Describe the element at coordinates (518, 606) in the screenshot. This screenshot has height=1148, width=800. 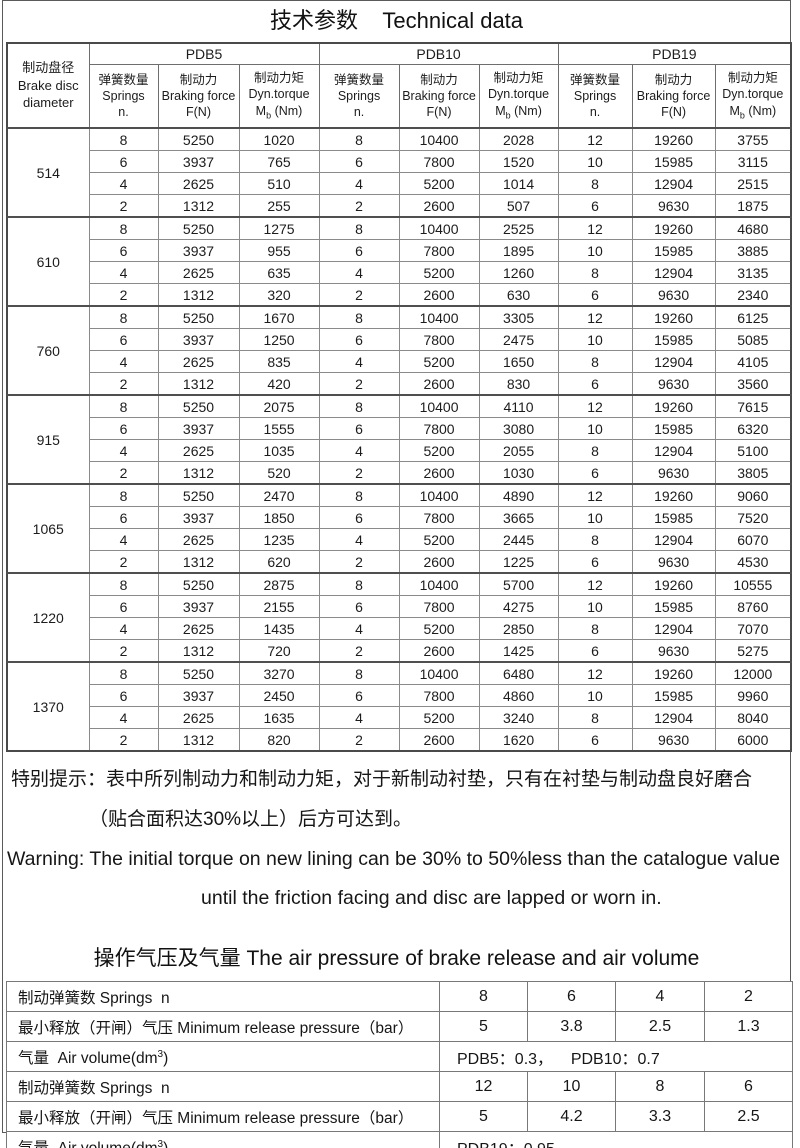
I see `data-cell: 4275` at that location.